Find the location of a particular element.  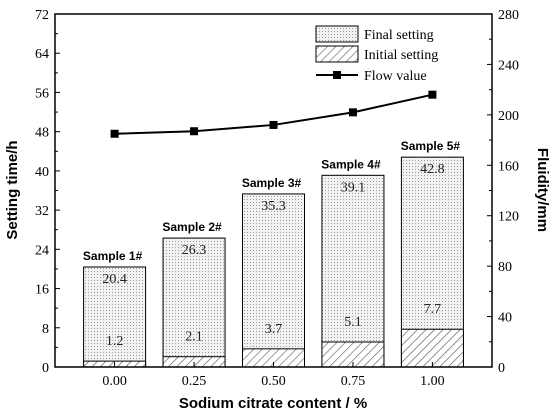

sample-label: Sample 1# is located at coordinates (113, 256).